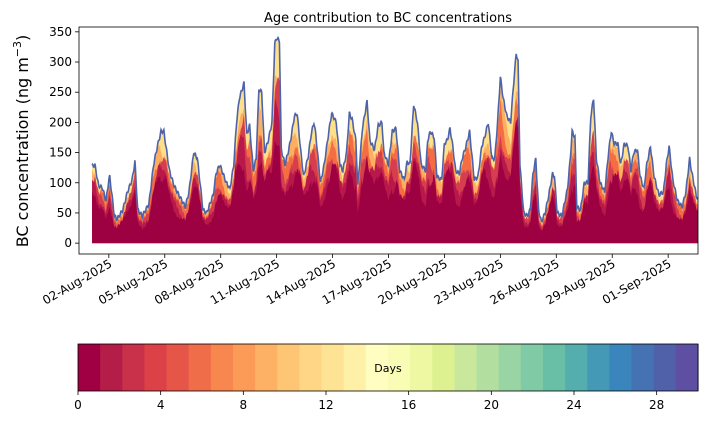 Image resolution: width=707 pixels, height=425 pixels. Describe the element at coordinates (68, 243) in the screenshot. I see `y-tick-label: 0` at that location.